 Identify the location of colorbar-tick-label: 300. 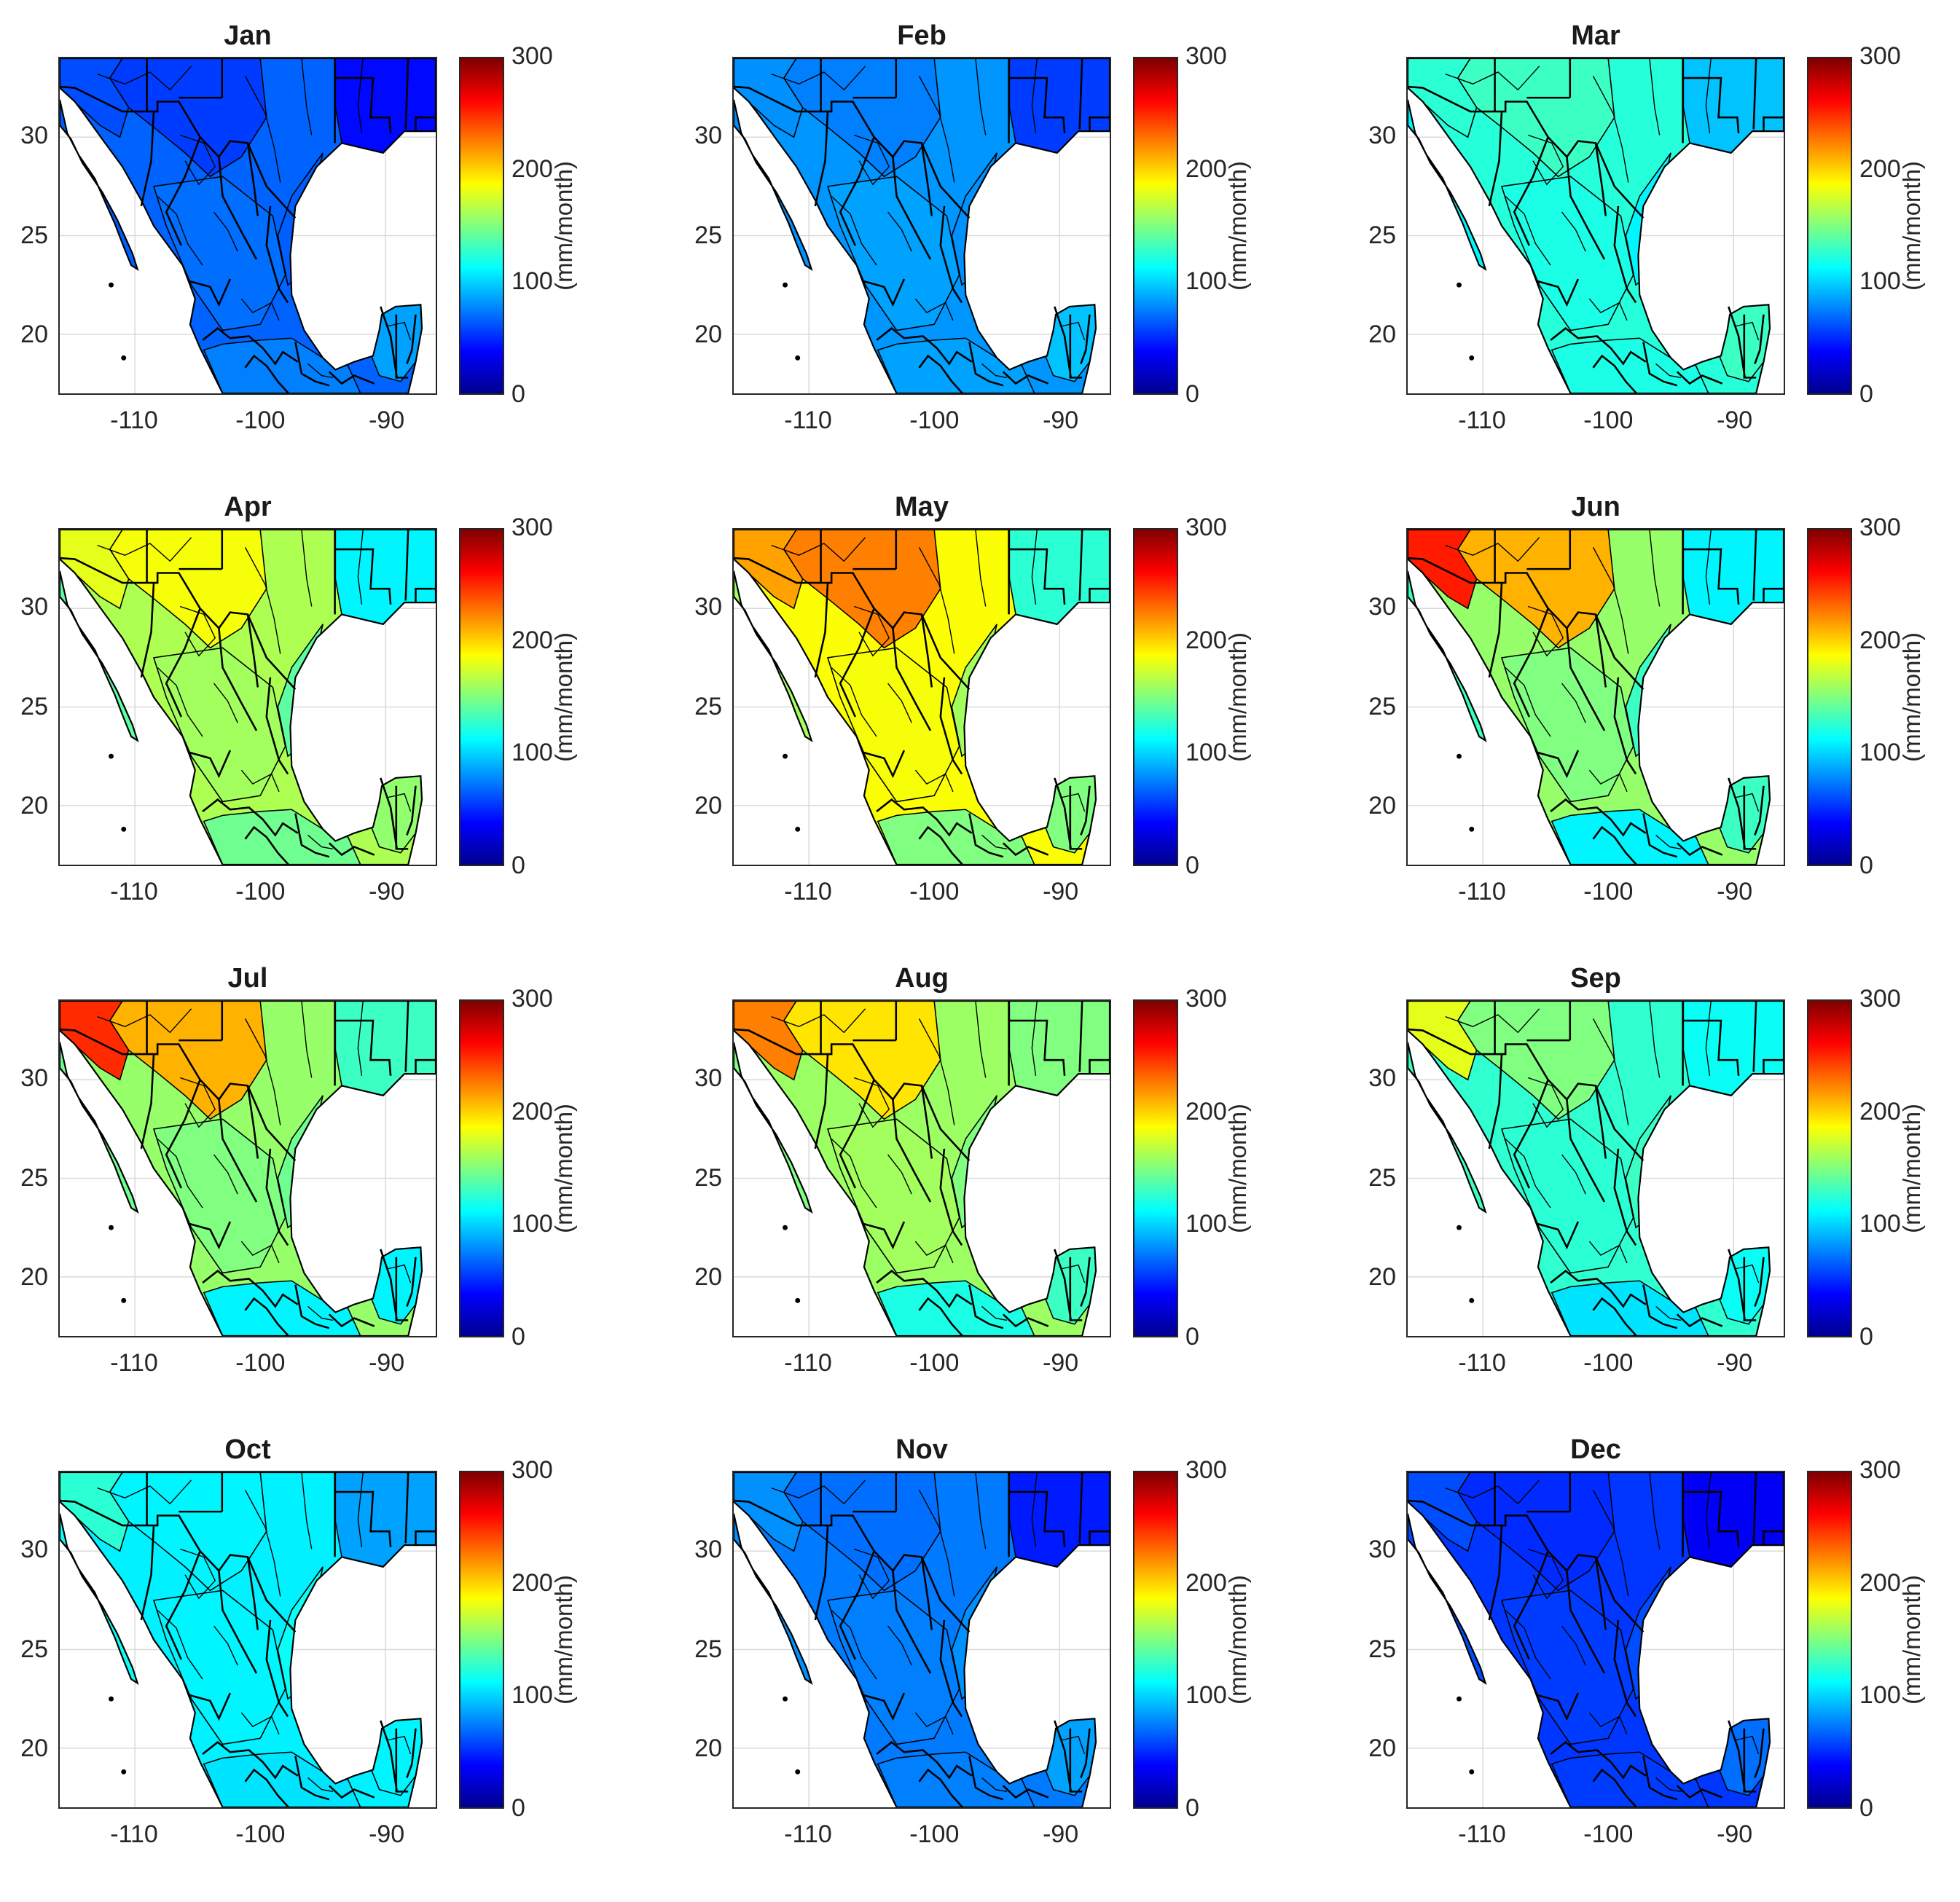
(1206, 1470).